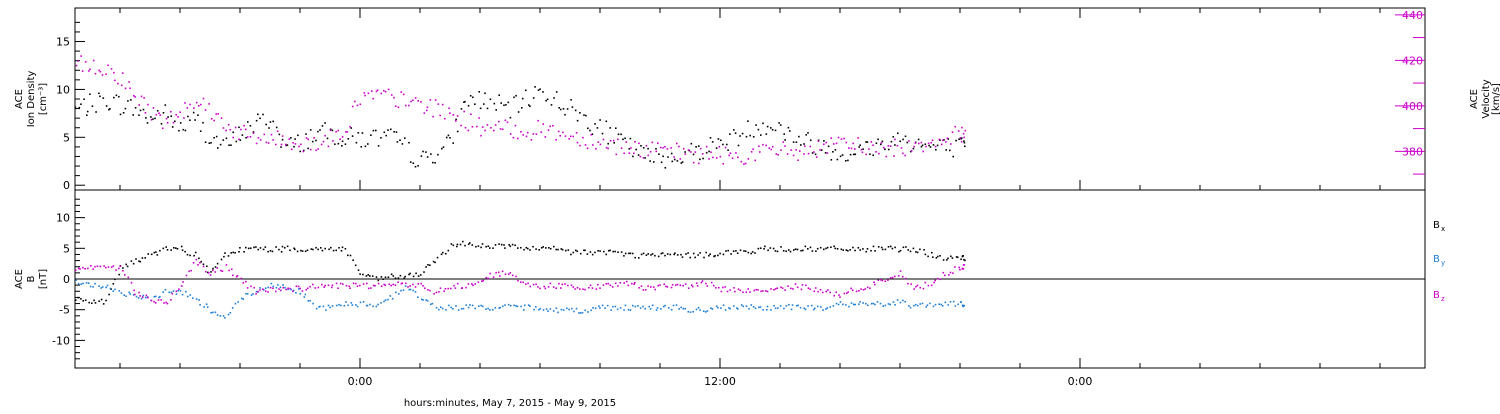 Image resolution: width=1500 pixels, height=414 pixels. What do you see at coordinates (1080, 381) in the screenshot?
I see `time-tick-label-2: 0:00` at bounding box center [1080, 381].